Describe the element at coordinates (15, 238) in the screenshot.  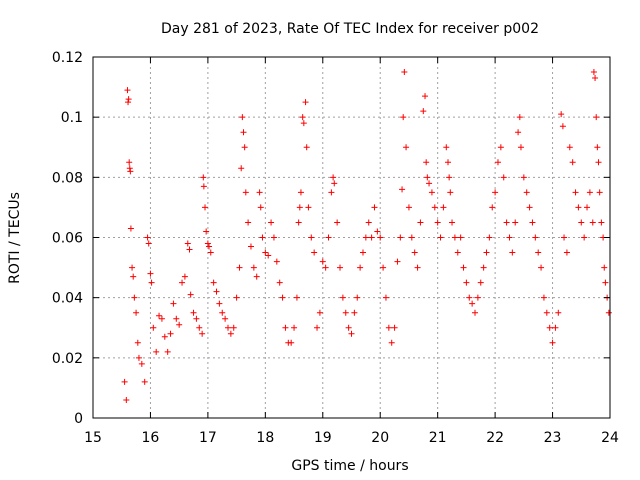
I see `y-axis-label: ROTI / TECUs` at that location.